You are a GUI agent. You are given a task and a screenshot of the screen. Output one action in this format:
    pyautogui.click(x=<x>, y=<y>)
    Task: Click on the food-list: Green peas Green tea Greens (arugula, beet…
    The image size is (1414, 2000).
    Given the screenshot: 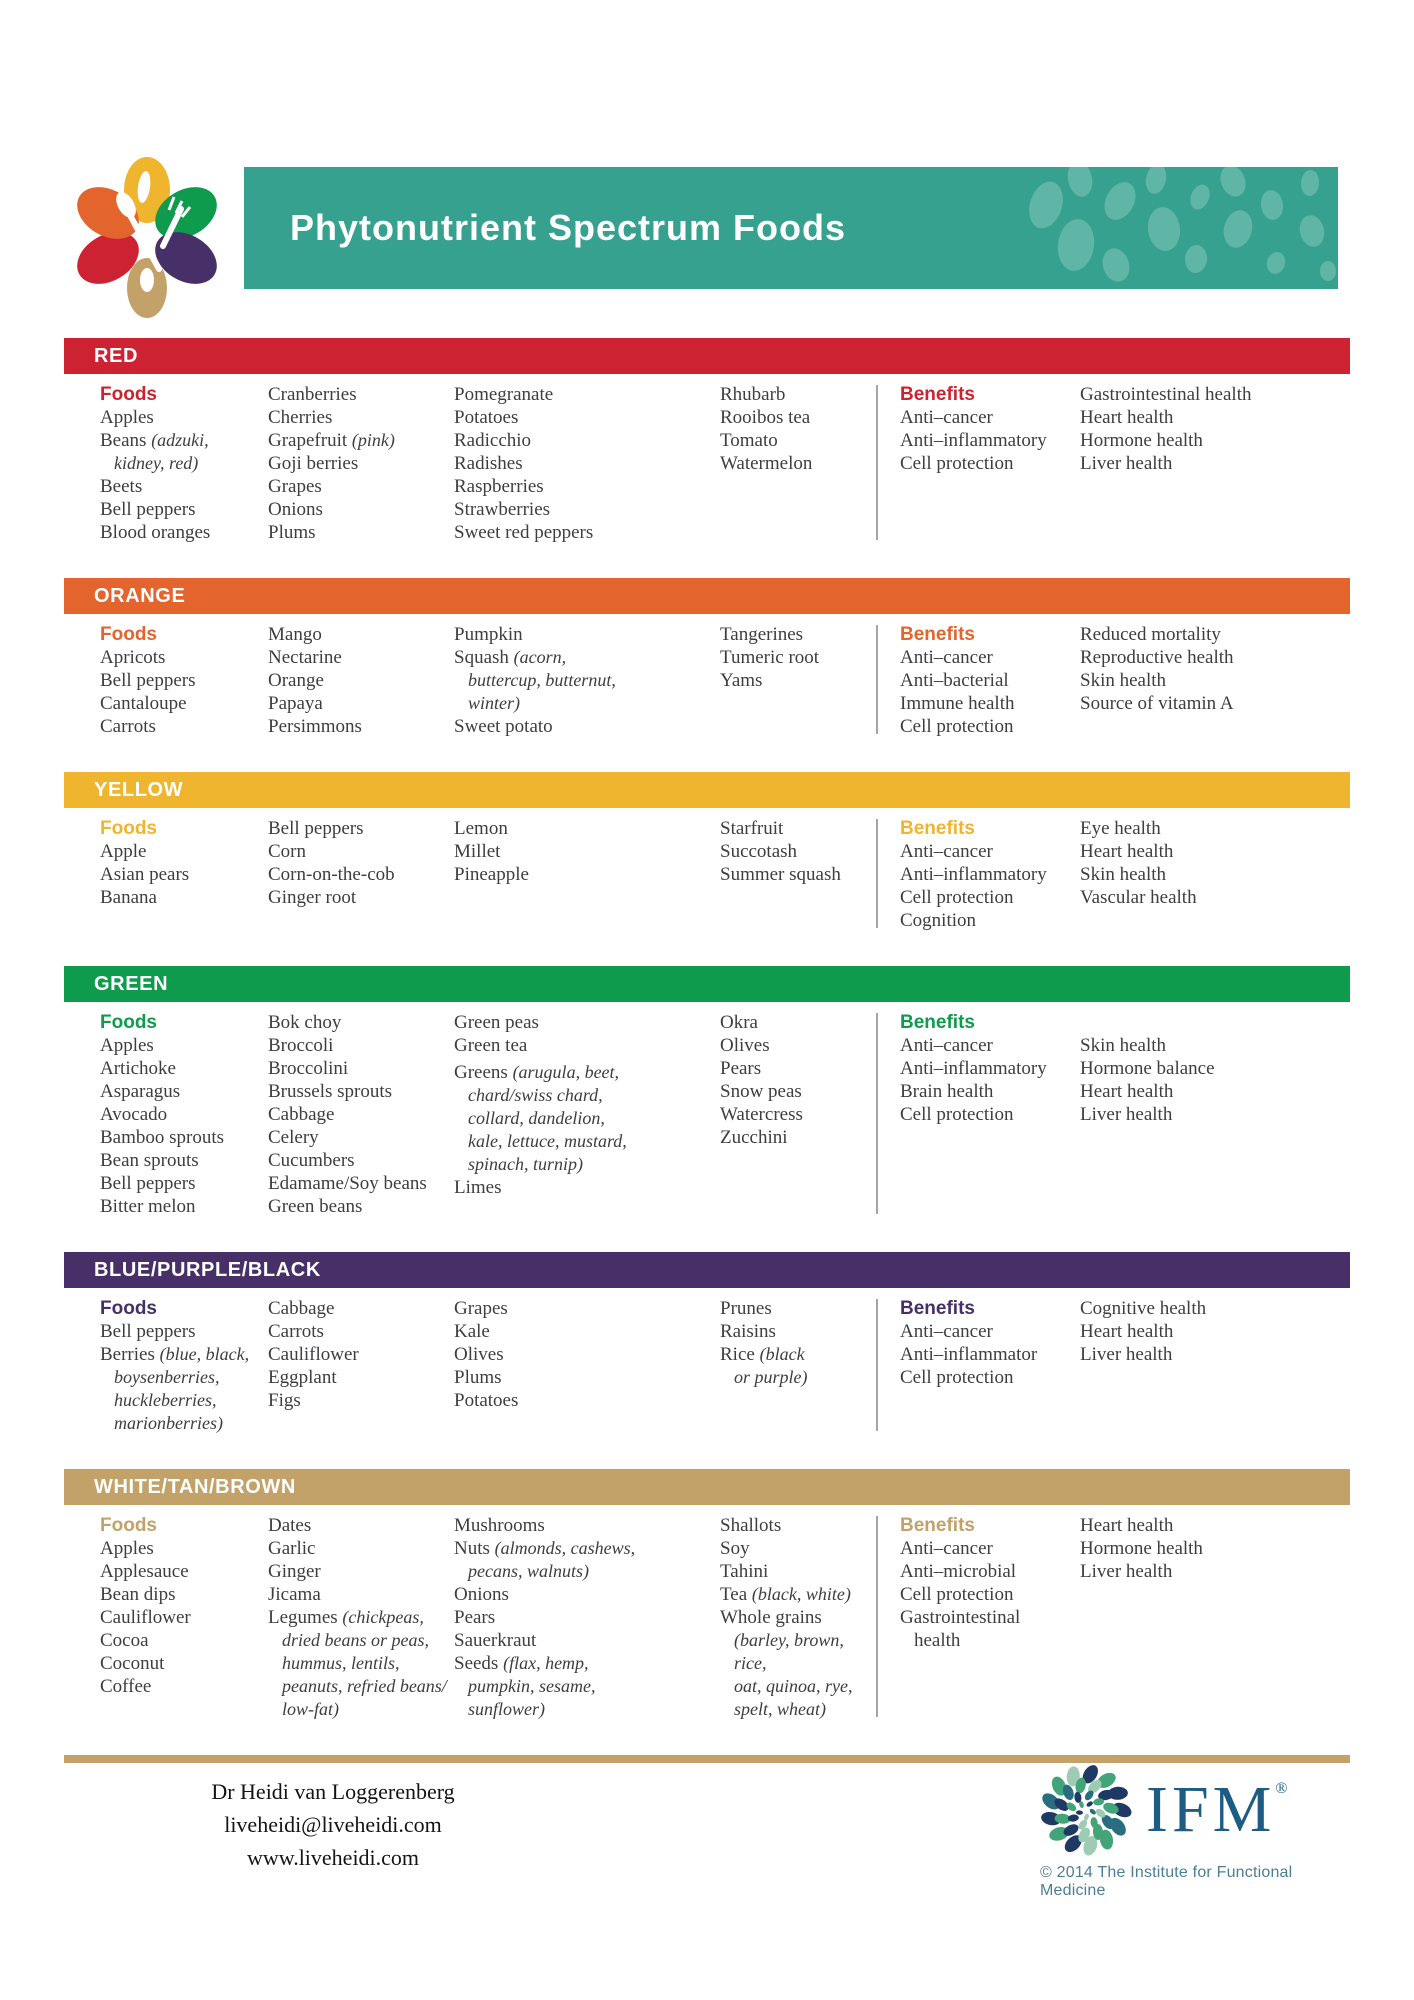 What is the action you would take?
    pyautogui.click(x=587, y=1105)
    